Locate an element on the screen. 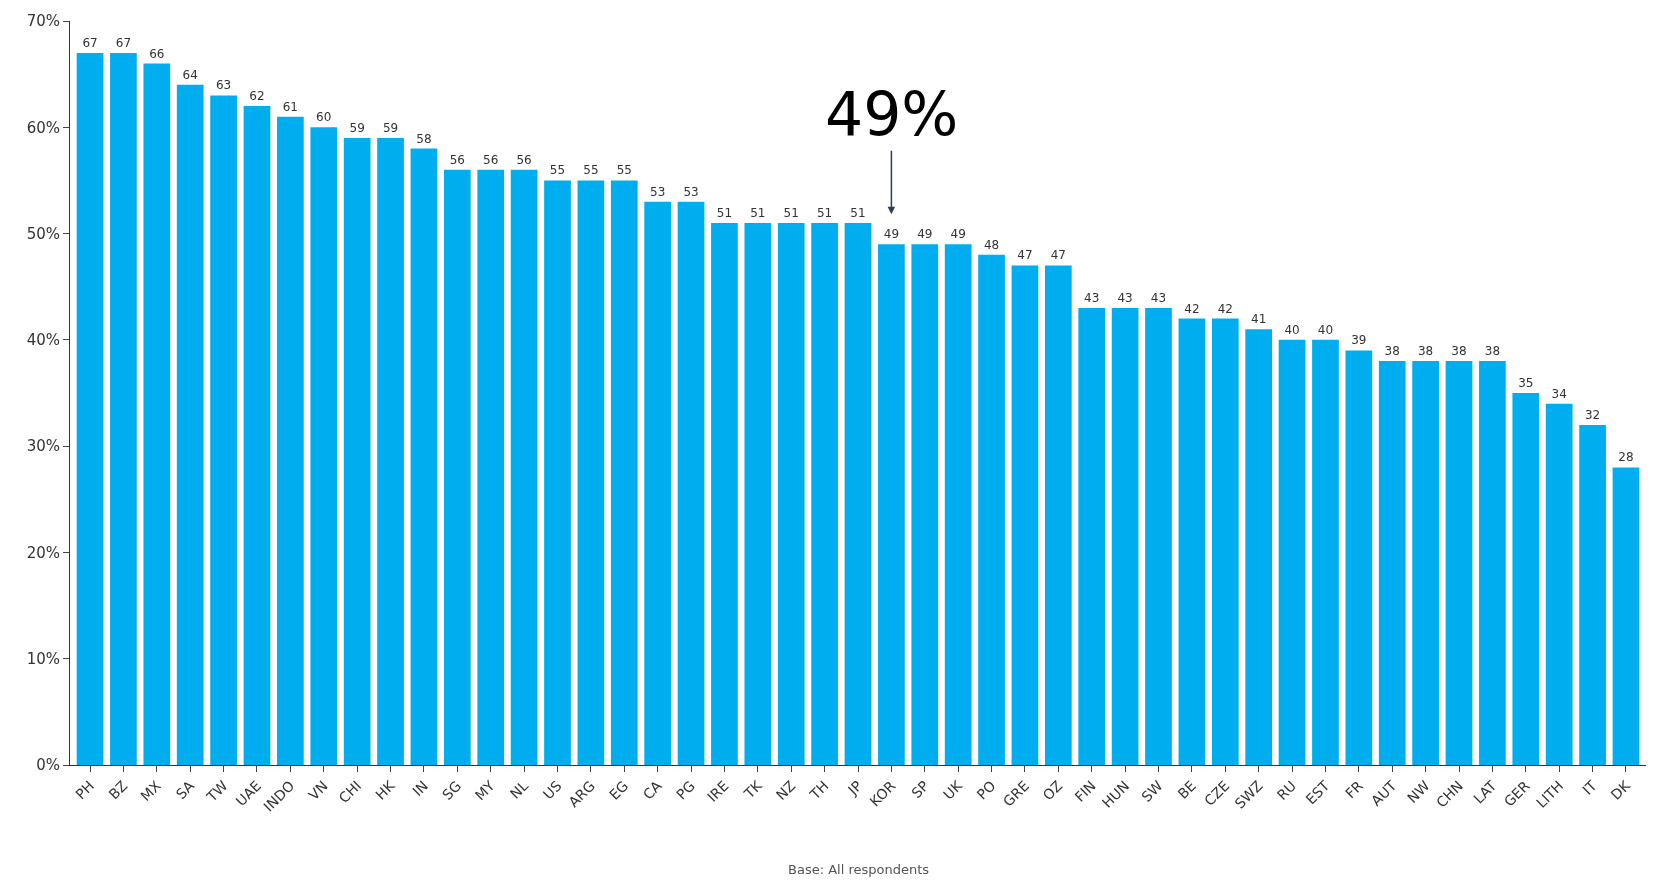  x-tick-label: DK is located at coordinates (1620, 789).